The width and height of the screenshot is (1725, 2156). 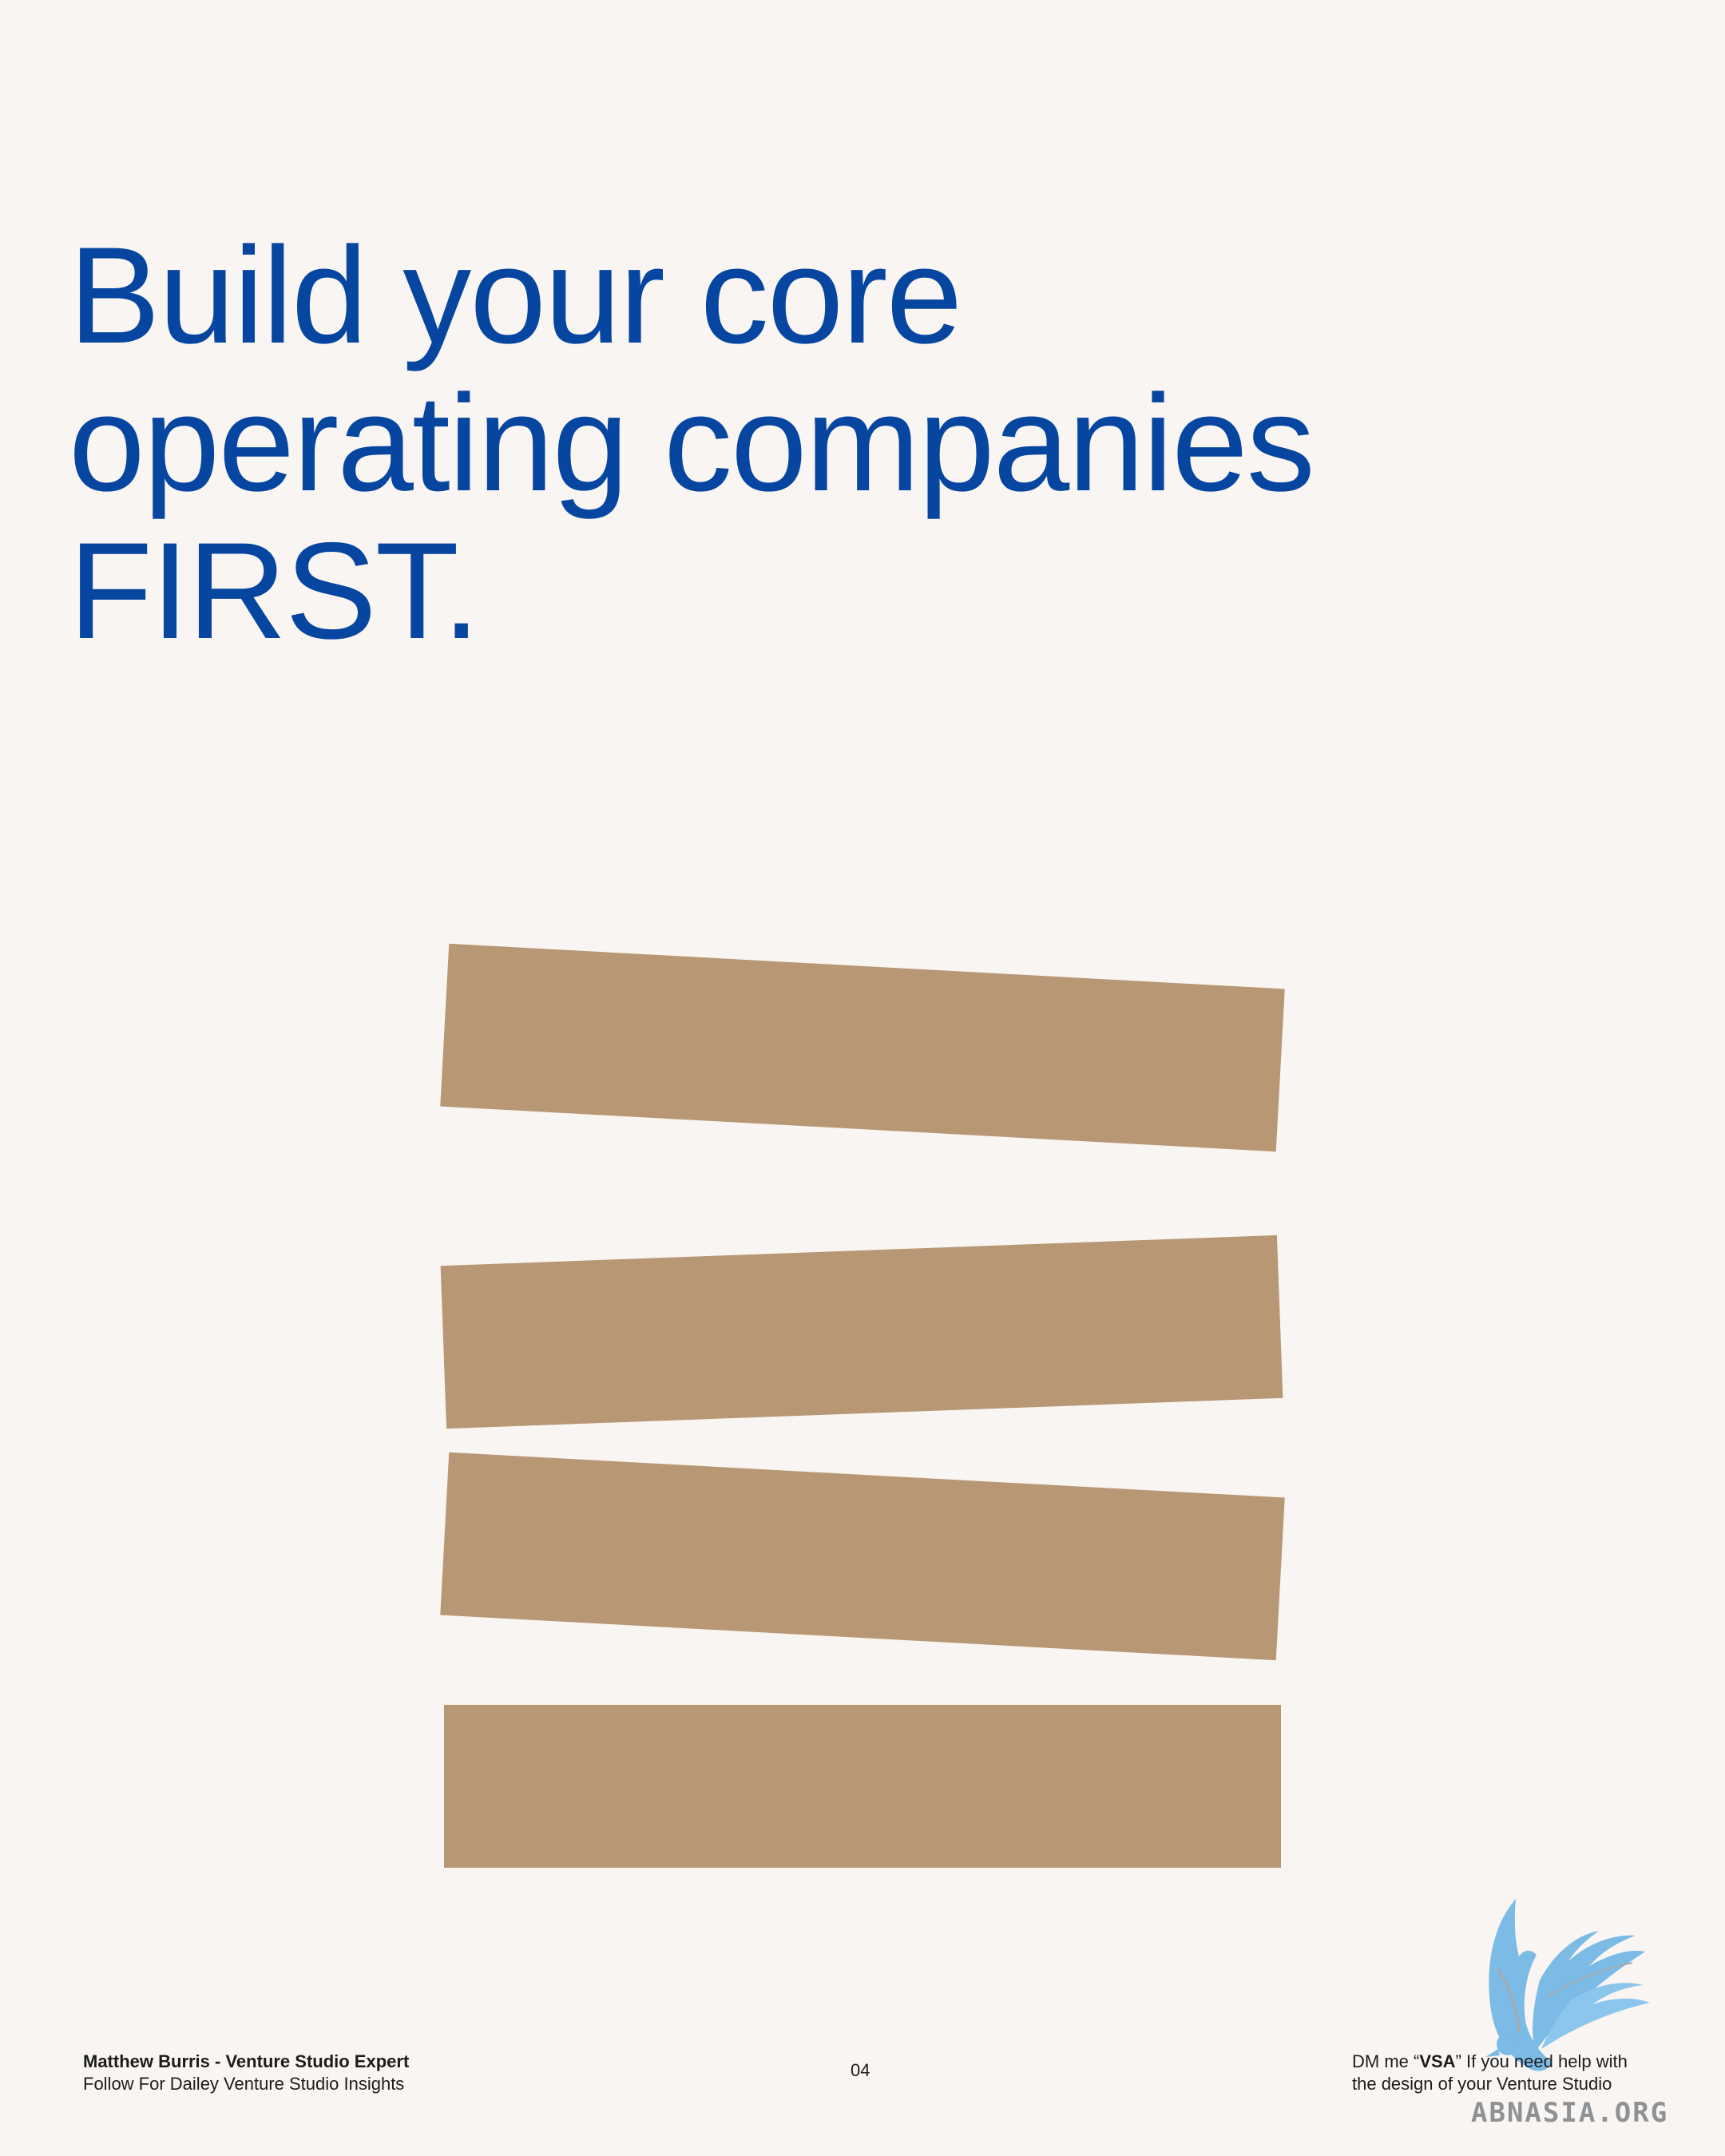 What do you see at coordinates (1386, 2061) in the screenshot?
I see `cta-prefix: DM me “` at bounding box center [1386, 2061].